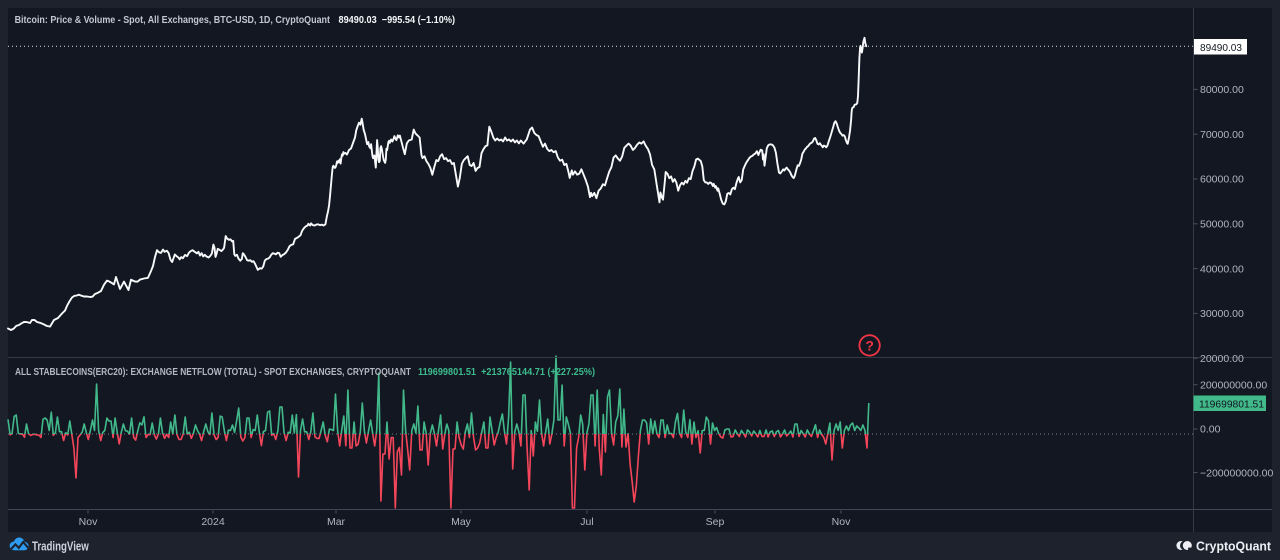 The height and width of the screenshot is (560, 1280). What do you see at coordinates (397, 20) in the screenshot?
I see `svg-text: 89490.03 −995.54 (−1.10%)` at bounding box center [397, 20].